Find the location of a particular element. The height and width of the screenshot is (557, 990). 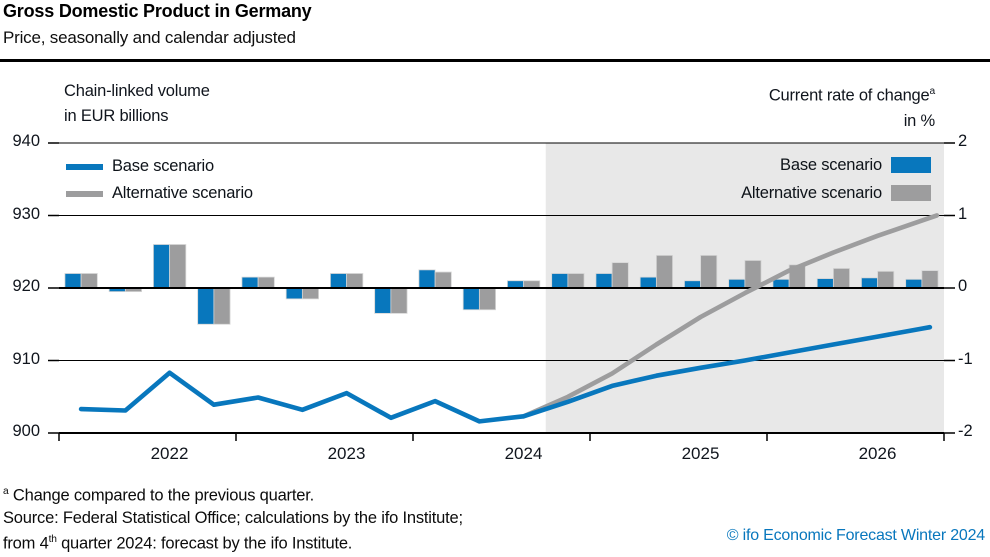

year-label-2023: 2023 is located at coordinates (346, 453).